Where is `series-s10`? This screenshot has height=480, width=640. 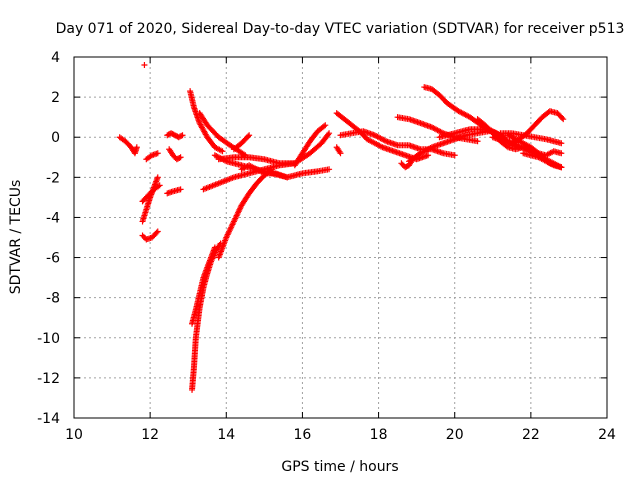 series-s10 is located at coordinates (206, 121).